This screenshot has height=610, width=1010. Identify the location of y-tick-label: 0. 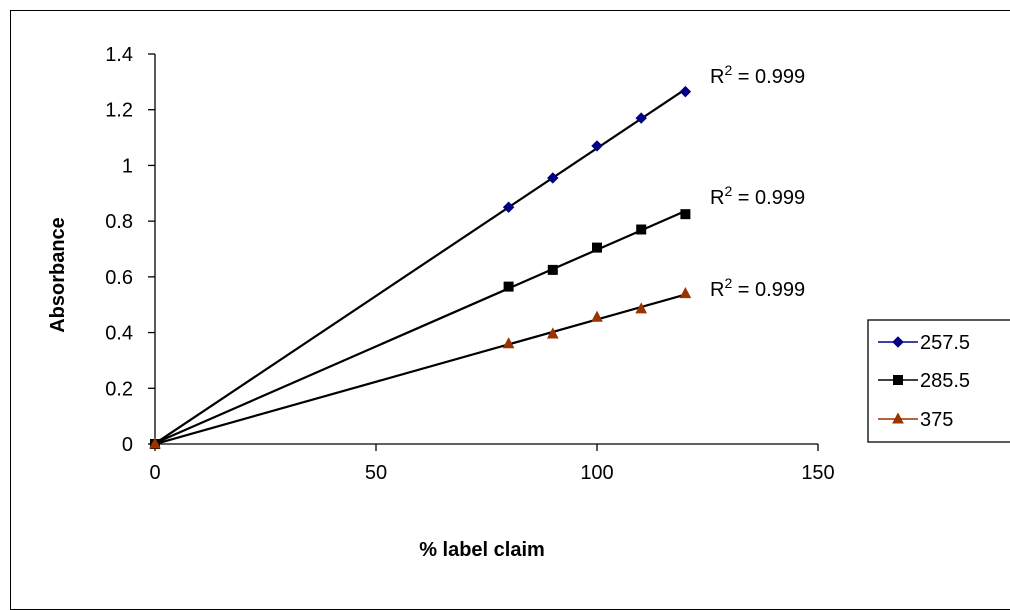
(127, 445).